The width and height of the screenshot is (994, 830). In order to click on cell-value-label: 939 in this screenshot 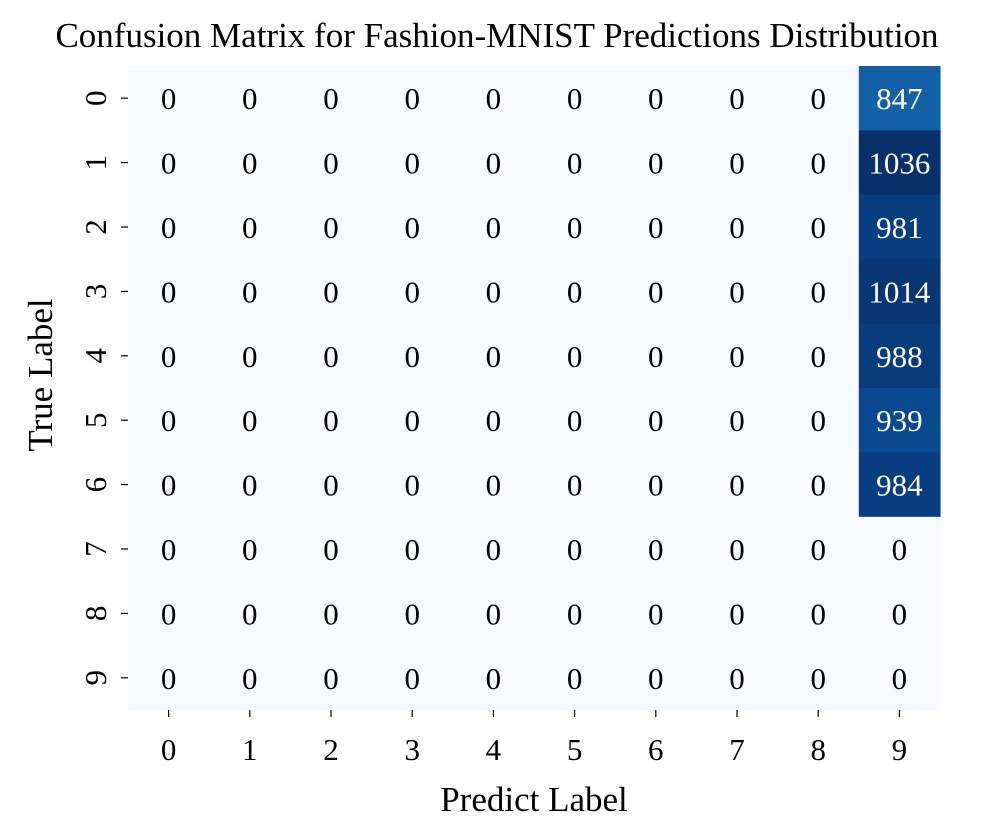, I will do `click(899, 420)`.